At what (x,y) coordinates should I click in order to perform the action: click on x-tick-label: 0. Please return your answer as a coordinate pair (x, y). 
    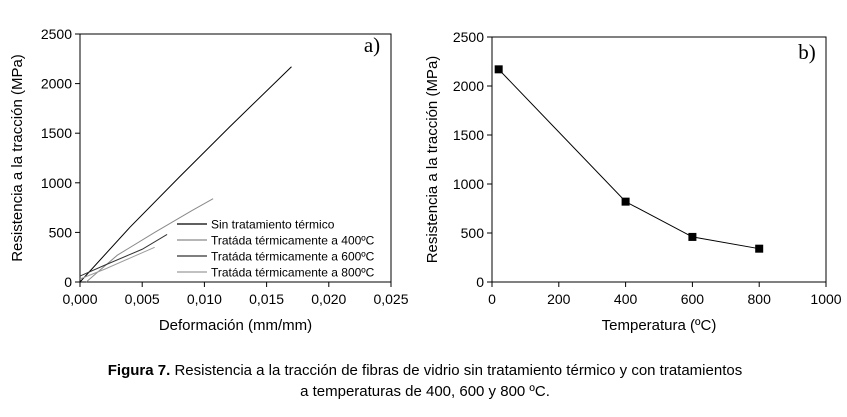
    Looking at the image, I should click on (492, 299).